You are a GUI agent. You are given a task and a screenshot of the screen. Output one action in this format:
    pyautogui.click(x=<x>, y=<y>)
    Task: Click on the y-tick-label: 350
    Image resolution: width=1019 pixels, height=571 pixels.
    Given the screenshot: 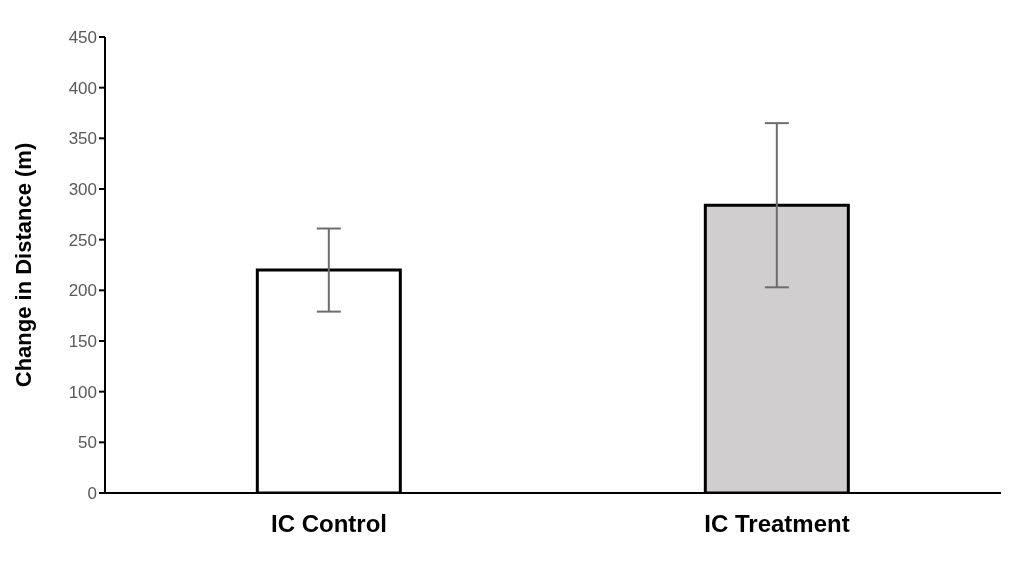 What is the action you would take?
    pyautogui.click(x=82, y=139)
    